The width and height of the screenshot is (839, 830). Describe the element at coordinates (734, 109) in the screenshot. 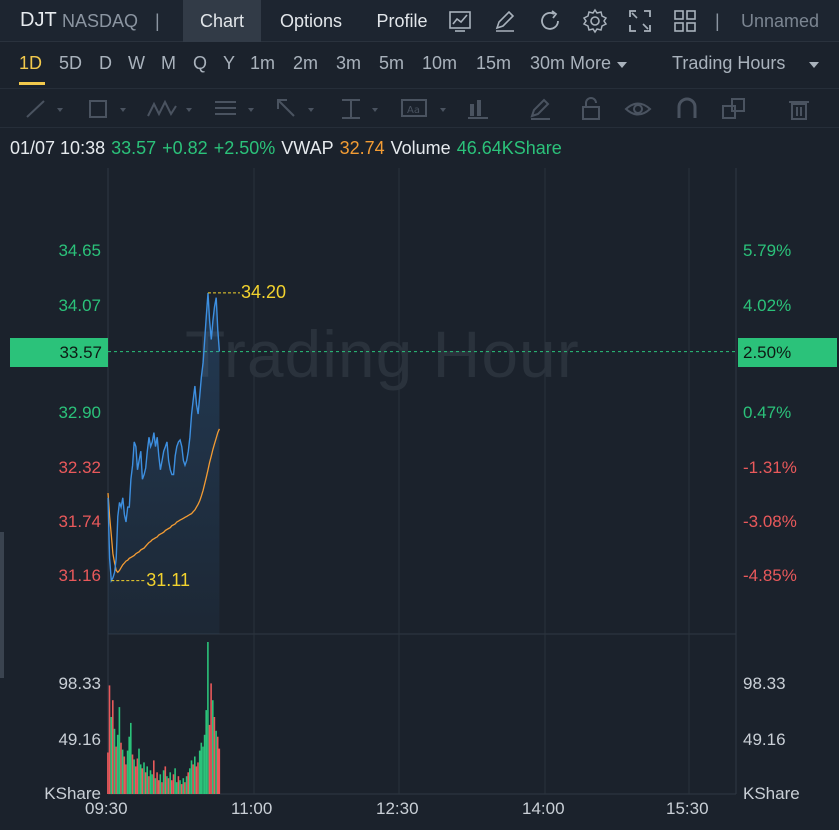

I see `copy-icon` at that location.